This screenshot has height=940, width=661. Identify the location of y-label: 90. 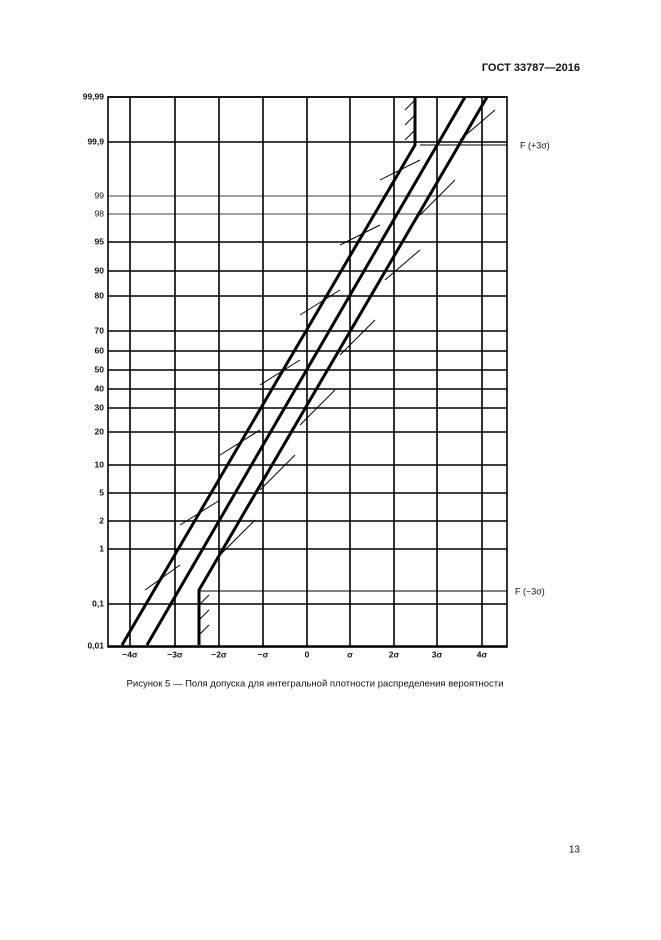
(100, 270).